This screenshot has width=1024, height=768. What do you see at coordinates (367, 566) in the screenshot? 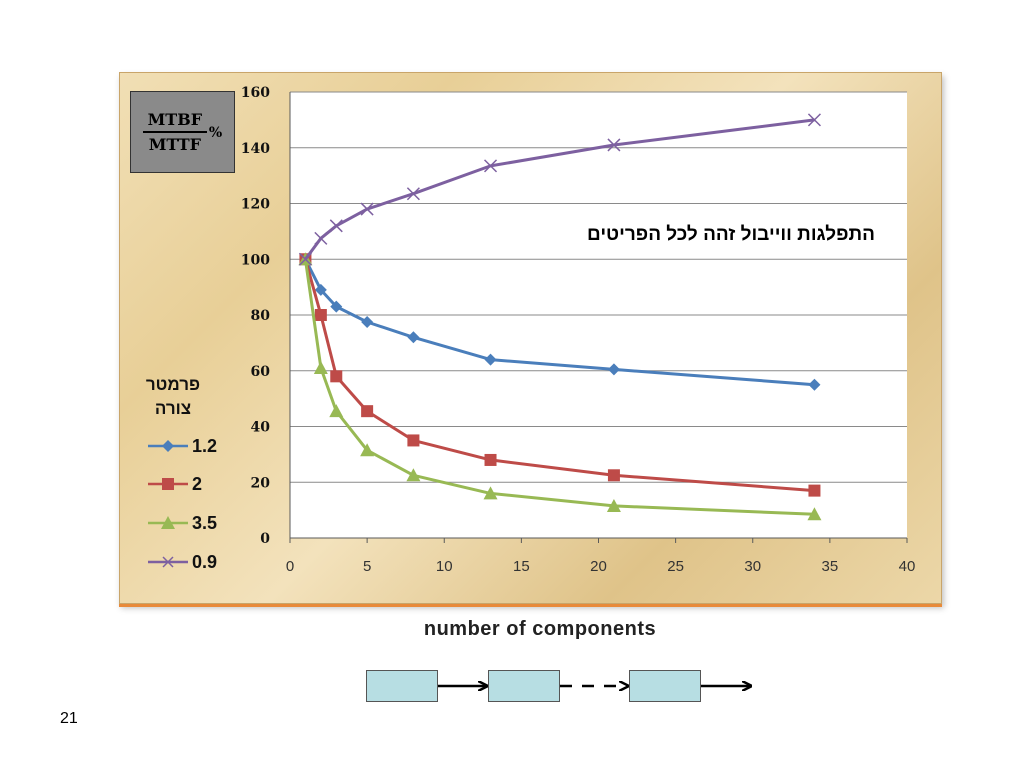
I see `x-tick-label: 5` at bounding box center [367, 566].